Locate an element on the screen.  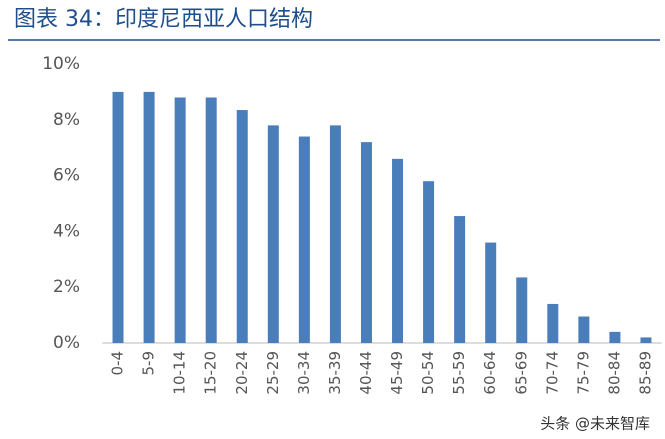
y-tick-label: 6% is located at coordinates (66, 176).